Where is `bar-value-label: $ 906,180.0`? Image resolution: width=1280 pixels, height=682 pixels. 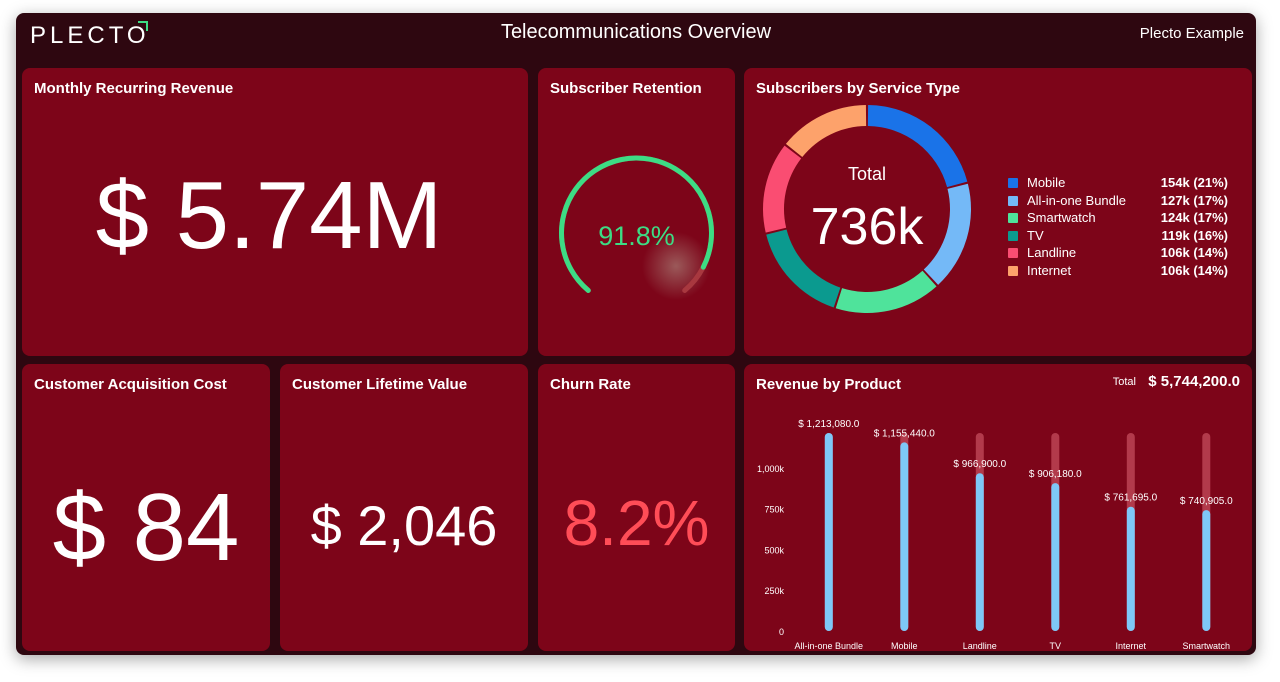
bar-value-label: $ 906,180.0 is located at coordinates (1055, 474).